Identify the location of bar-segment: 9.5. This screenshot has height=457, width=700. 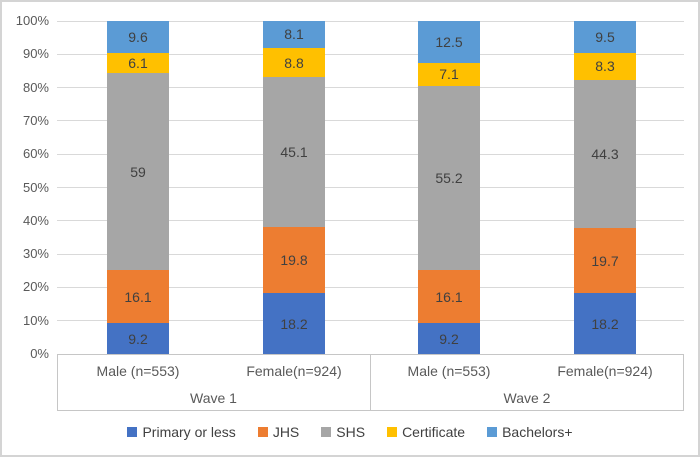
(605, 37).